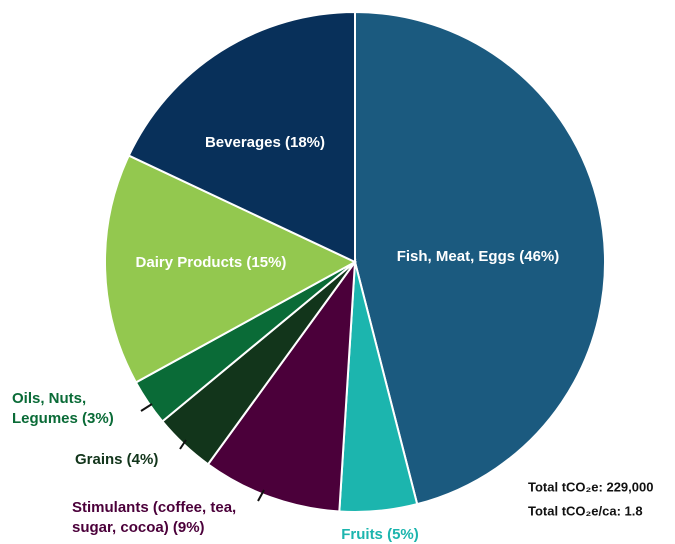 The width and height of the screenshot is (675, 544). I want to click on annotation: Total tCO₂e: 229,000, so click(590, 486).